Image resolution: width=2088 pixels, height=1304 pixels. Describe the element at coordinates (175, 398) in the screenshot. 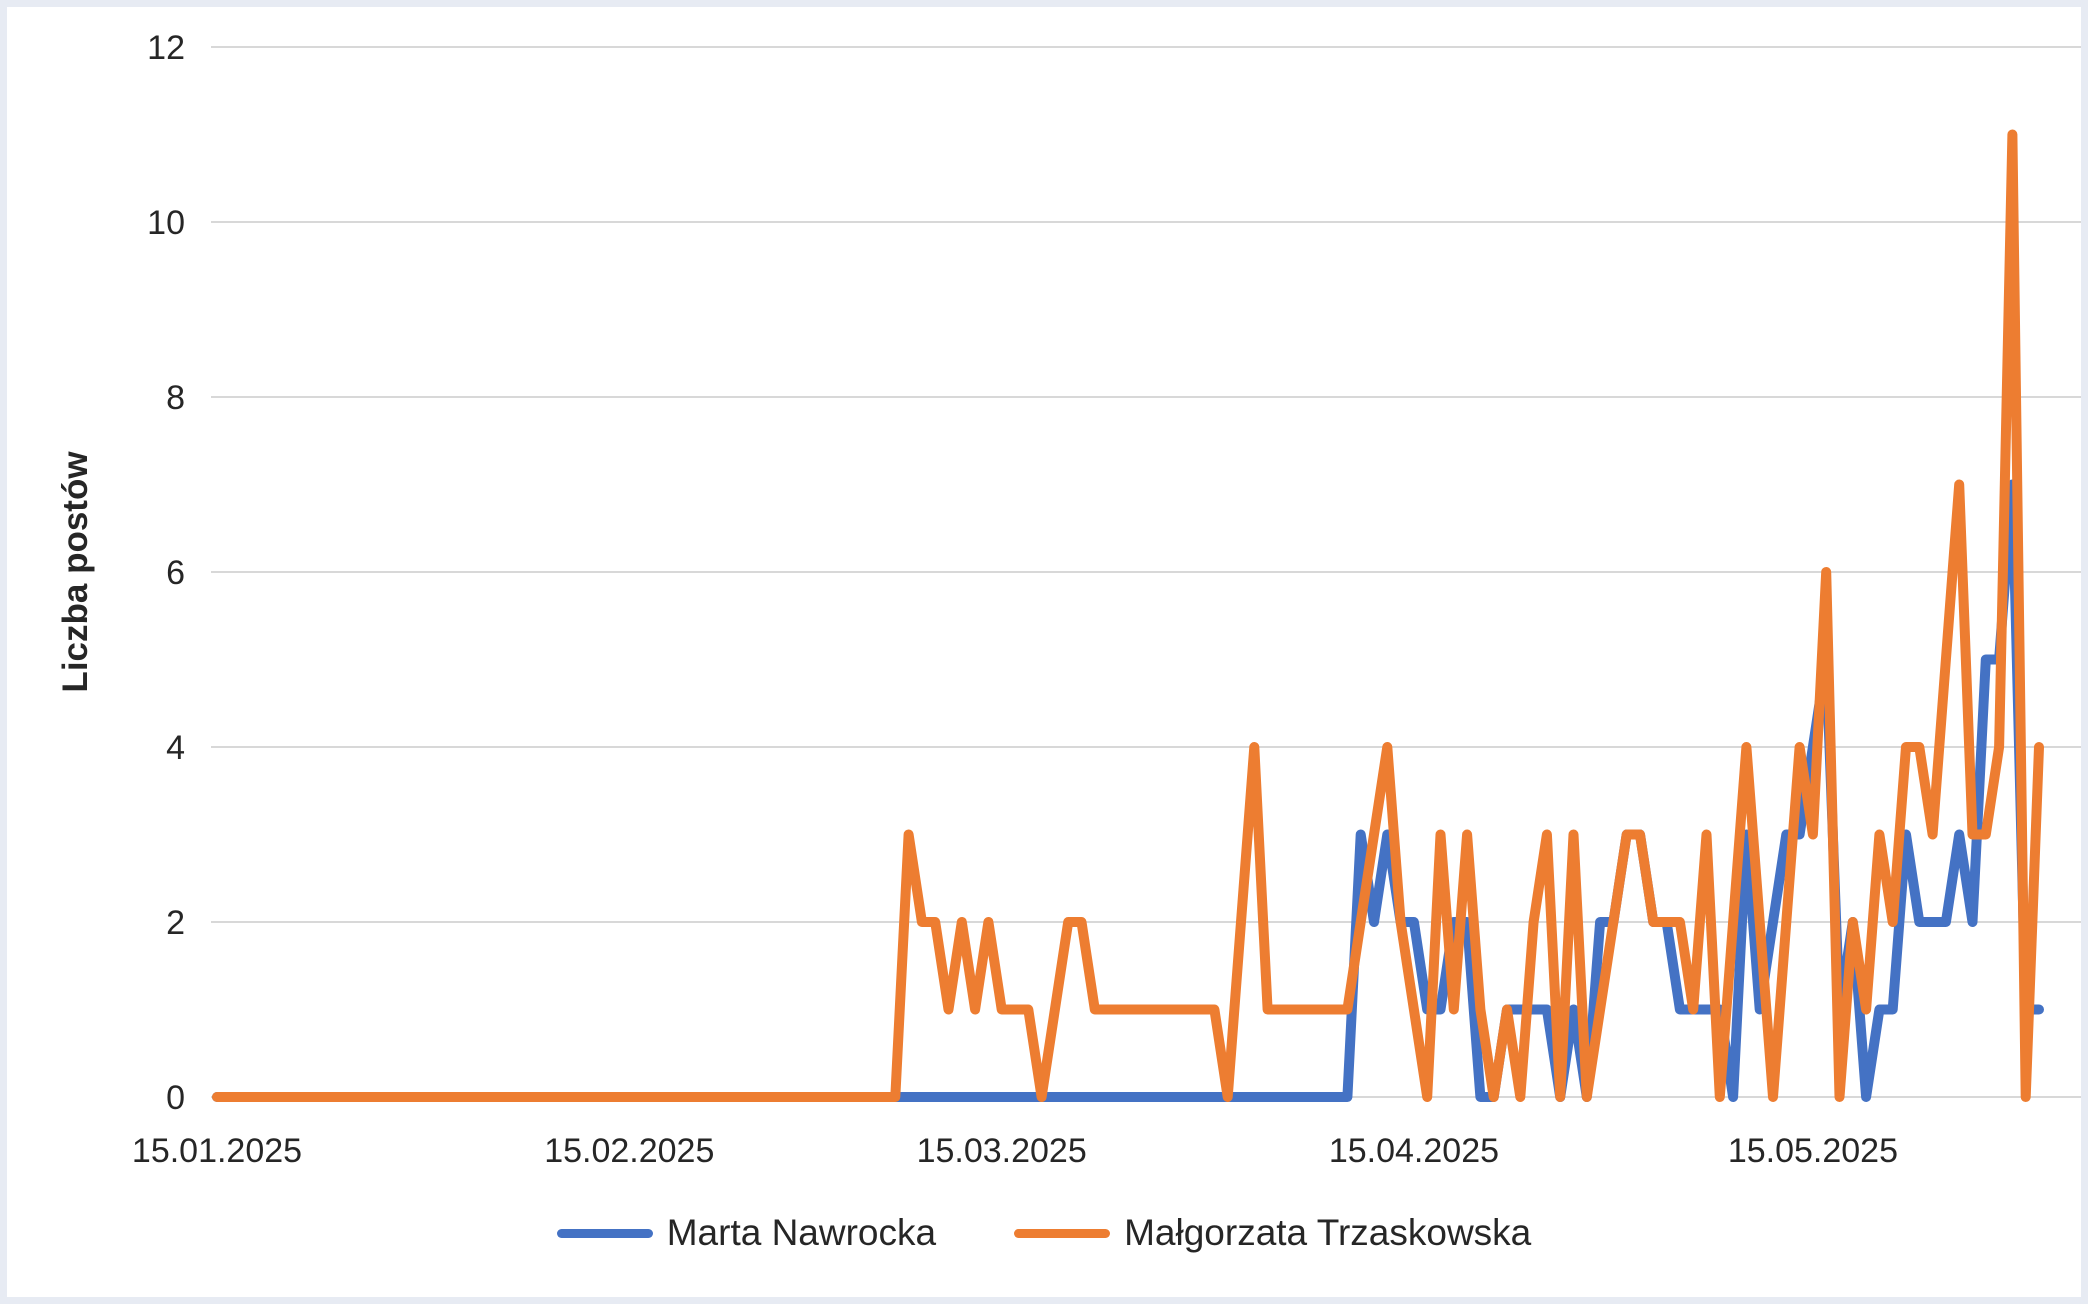

I see `y-tick-label-8: 8` at that location.